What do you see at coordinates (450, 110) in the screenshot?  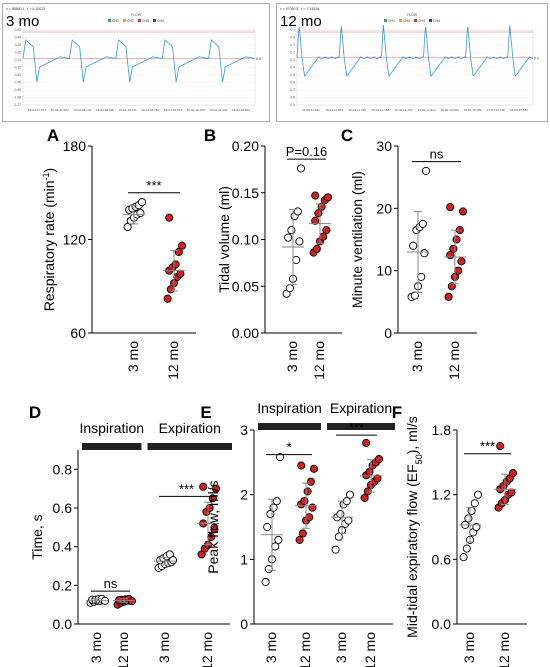 I see `trace-xtick: 15:04:12.854` at bounding box center [450, 110].